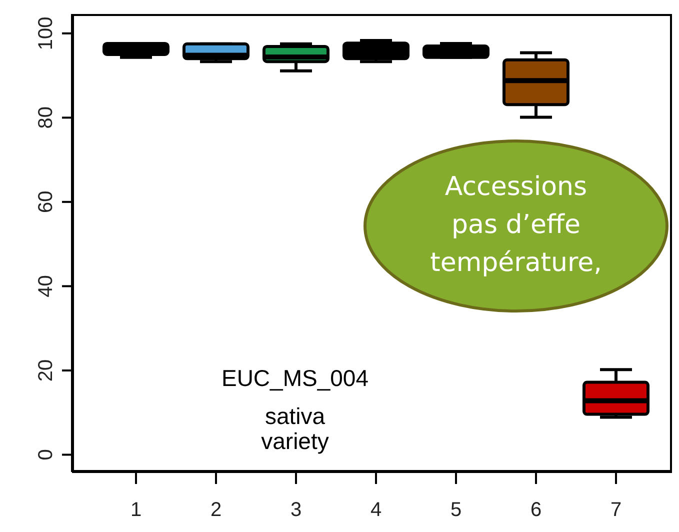 This screenshot has height=532, width=679. What do you see at coordinates (295, 416) in the screenshot?
I see `annotation: sativa` at bounding box center [295, 416].